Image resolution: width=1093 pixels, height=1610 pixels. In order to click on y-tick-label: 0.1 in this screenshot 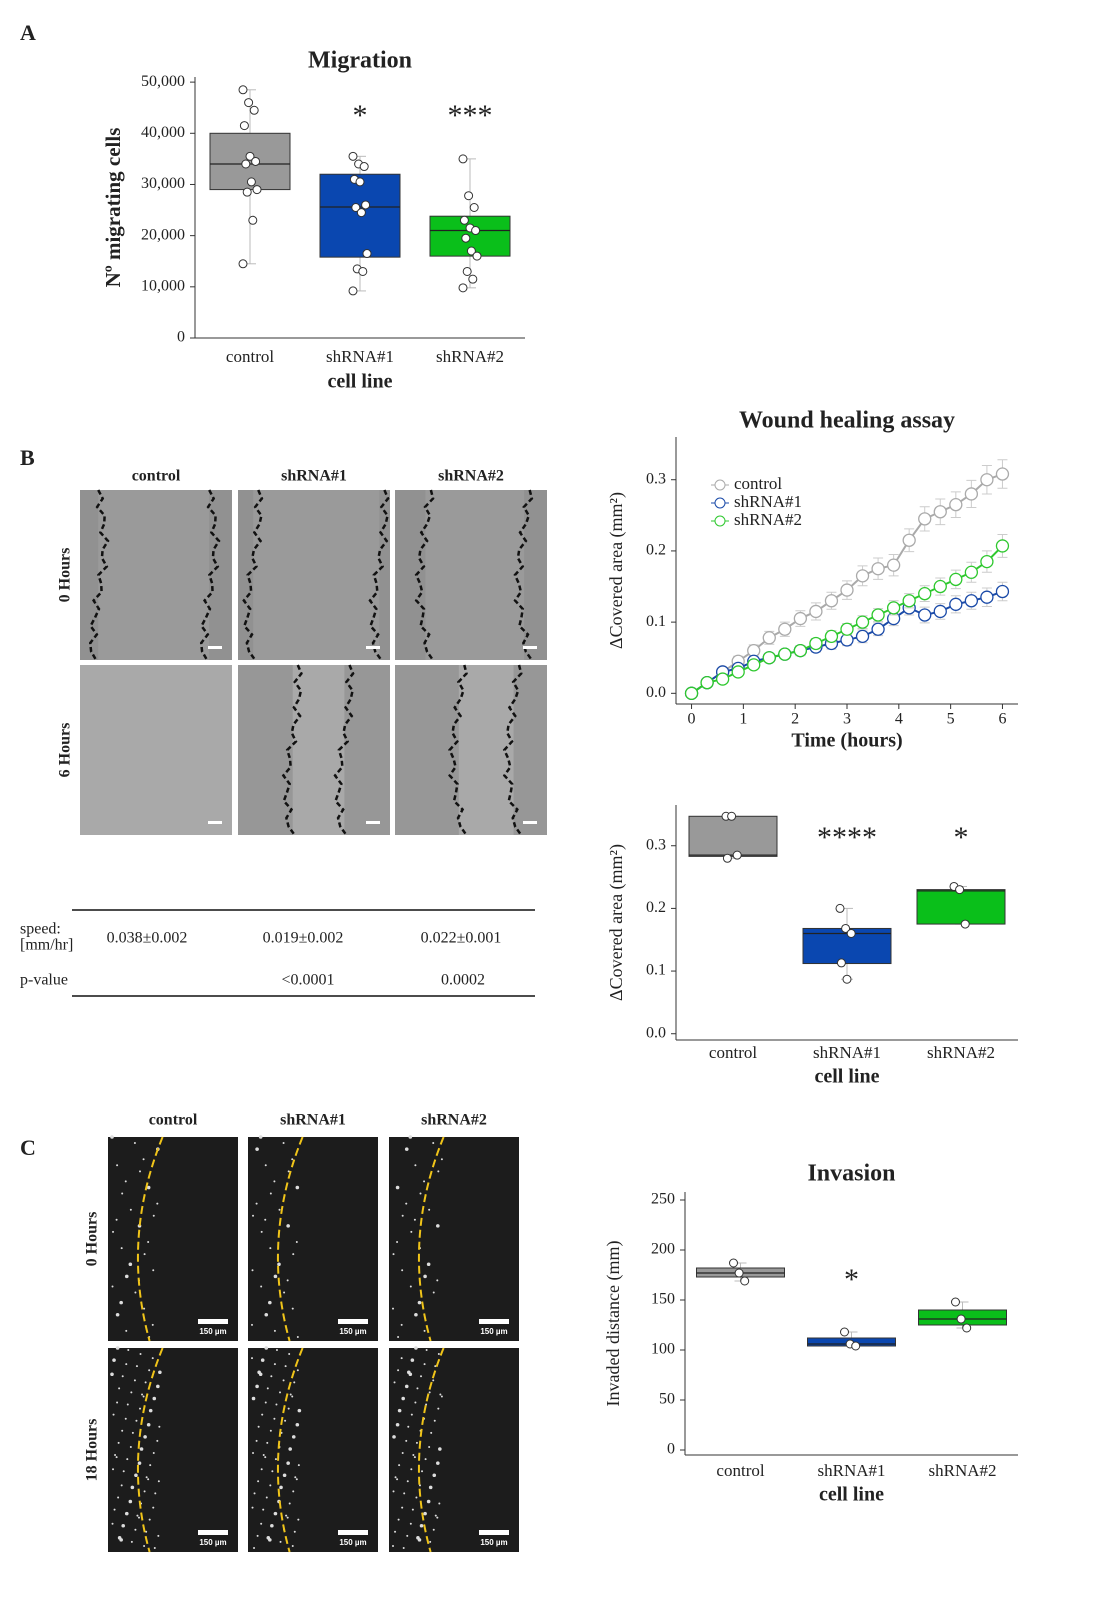, I will do `click(656, 621)`.